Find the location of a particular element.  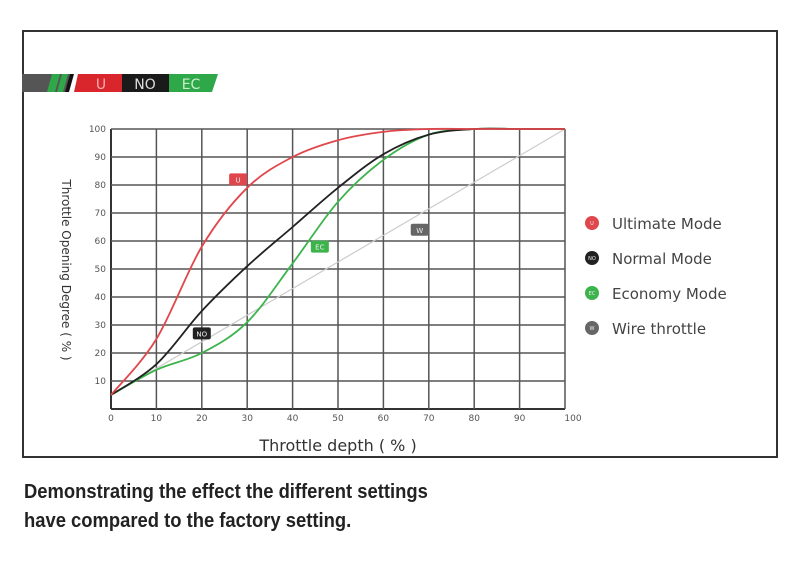

banner-u: U is located at coordinates (101, 85).